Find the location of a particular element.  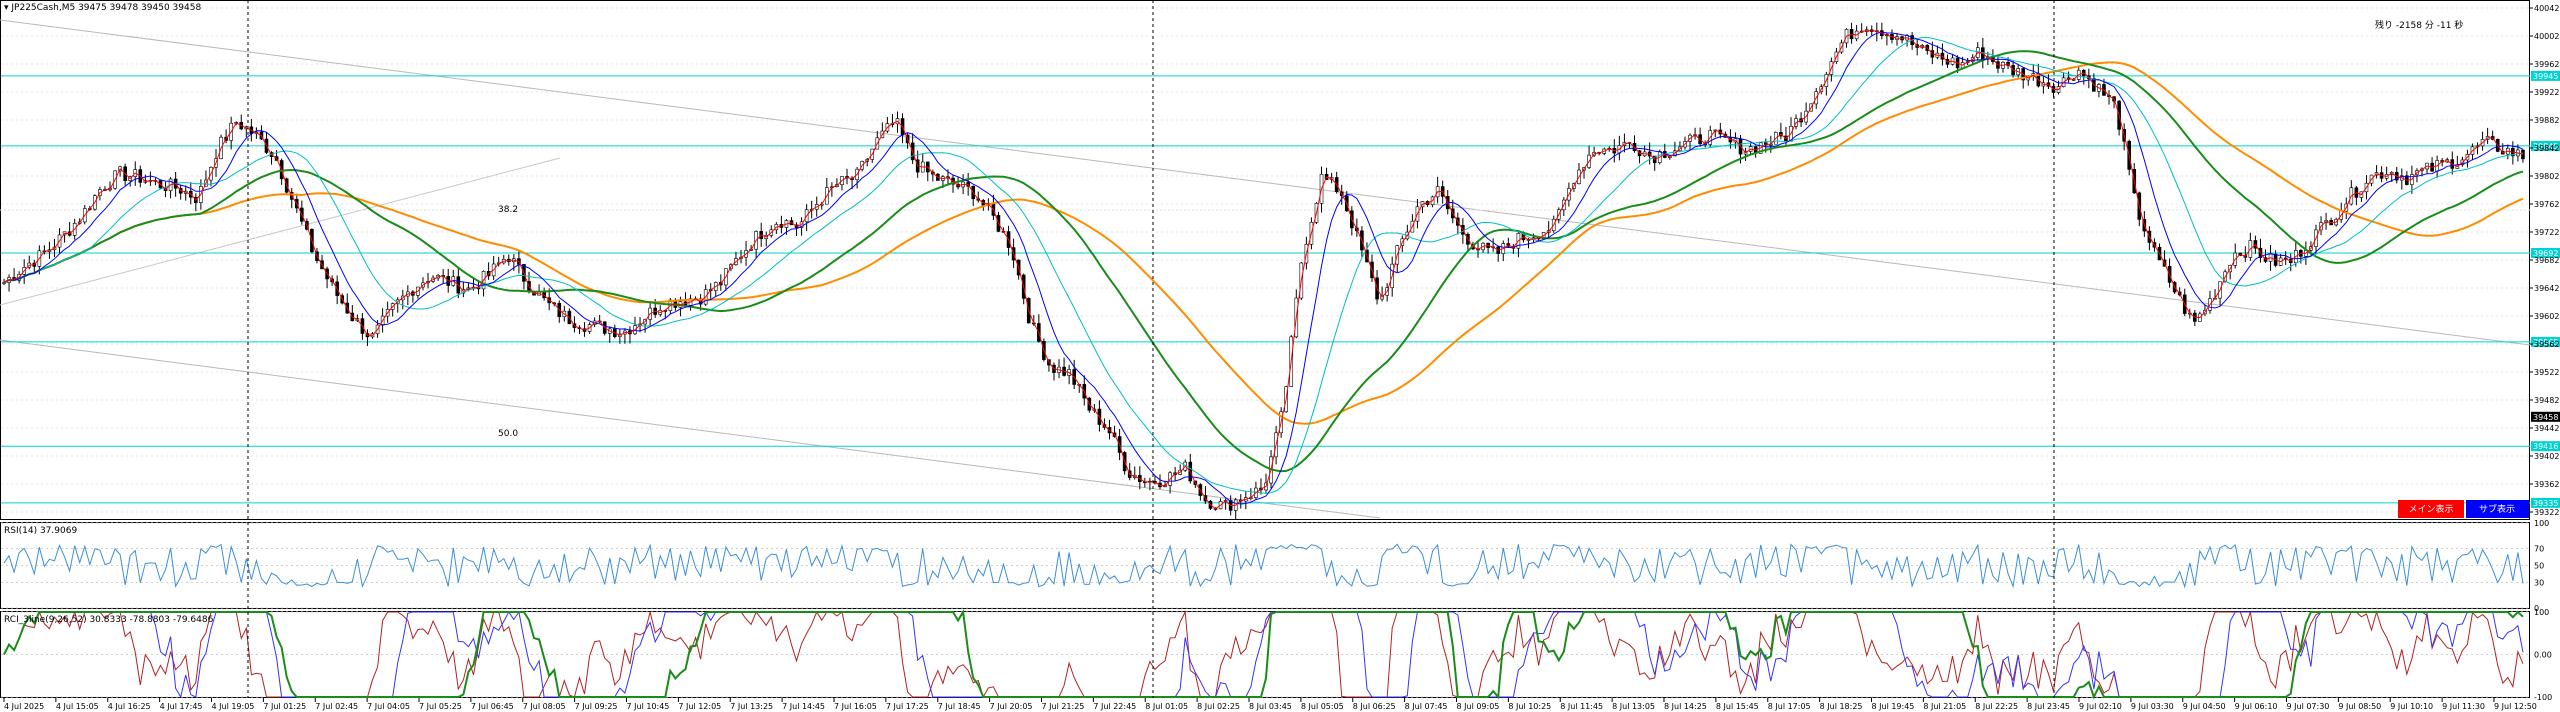

time-tick-label: 4 Jul 16:25 is located at coordinates (129, 706).